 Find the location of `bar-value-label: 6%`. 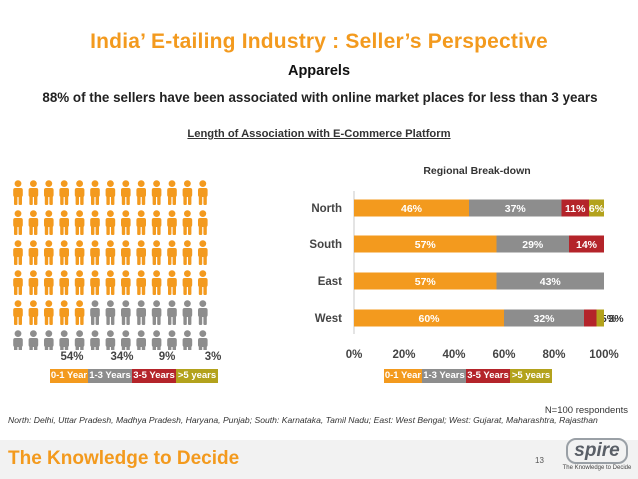

bar-value-label: 6% is located at coordinates (597, 209).